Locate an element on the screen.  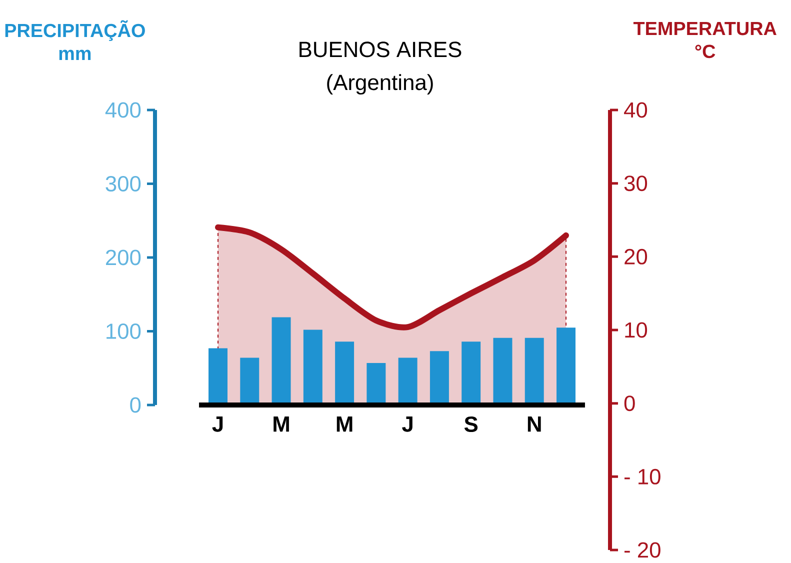
y-tick-label: 300 is located at coordinates (123, 184).